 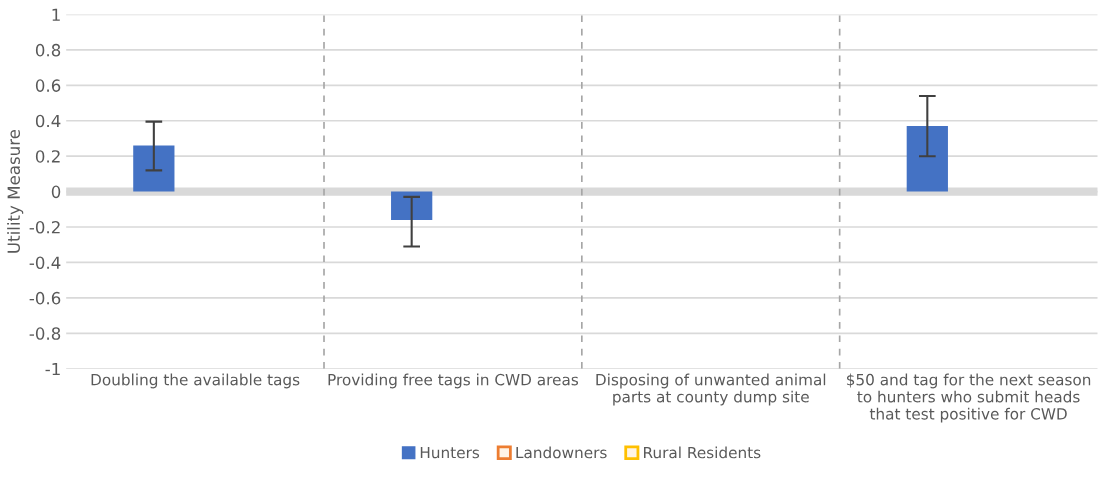 I want to click on y-tick-label: 0, so click(x=56, y=192).